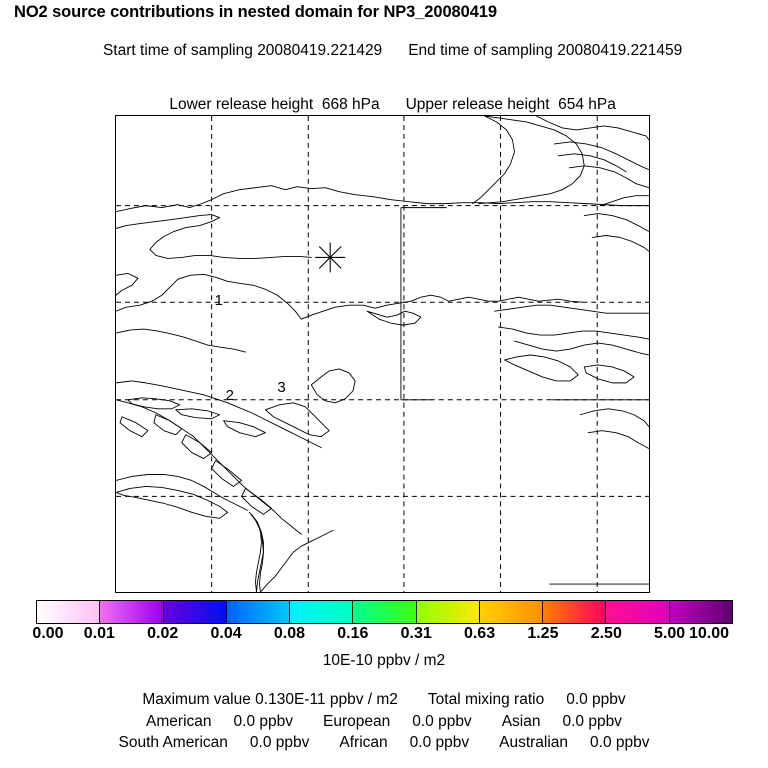 The width and height of the screenshot is (768, 768). I want to click on colorbar-units-label: 10E-10 ppbv / m2, so click(384, 660).